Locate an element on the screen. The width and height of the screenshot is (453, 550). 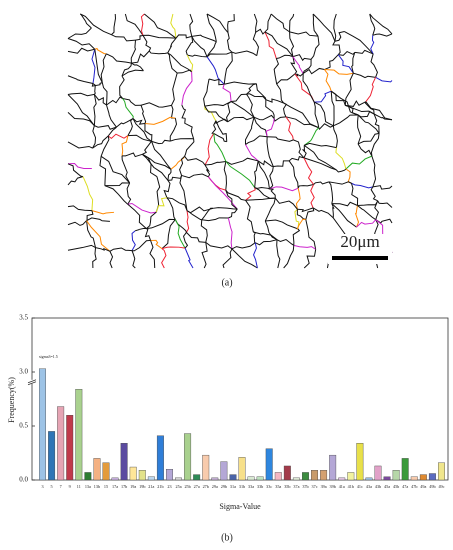
x-tick-label: 41b is located at coordinates (351, 486).